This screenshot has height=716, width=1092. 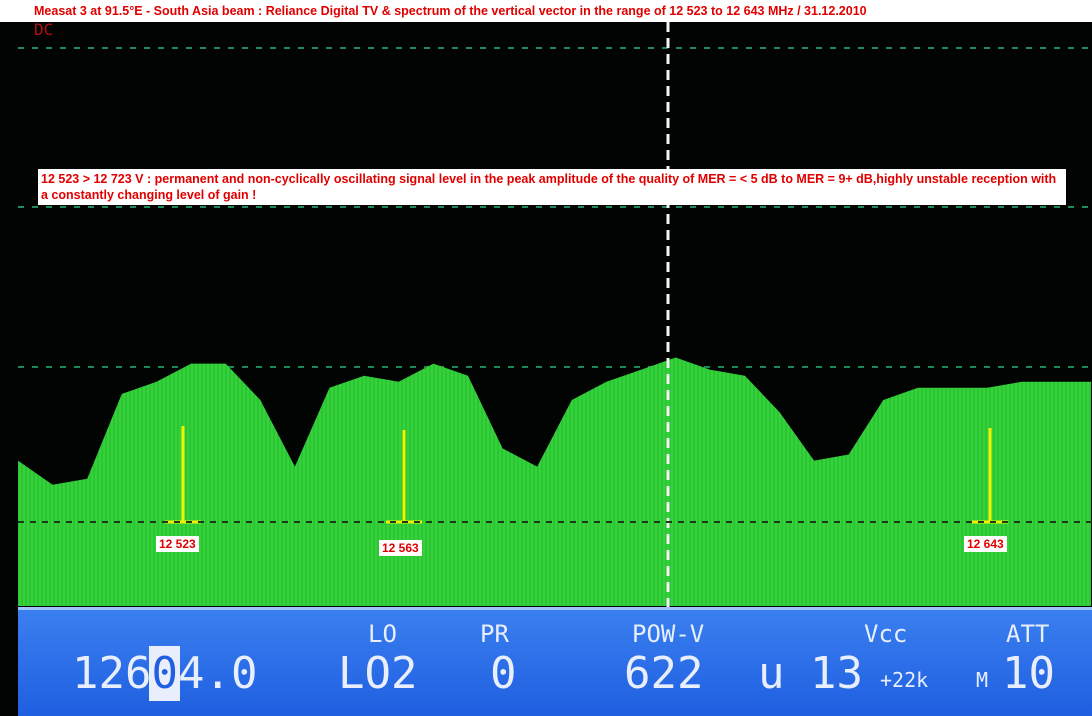 I want to click on marker-label: 12 523, so click(x=177, y=544).